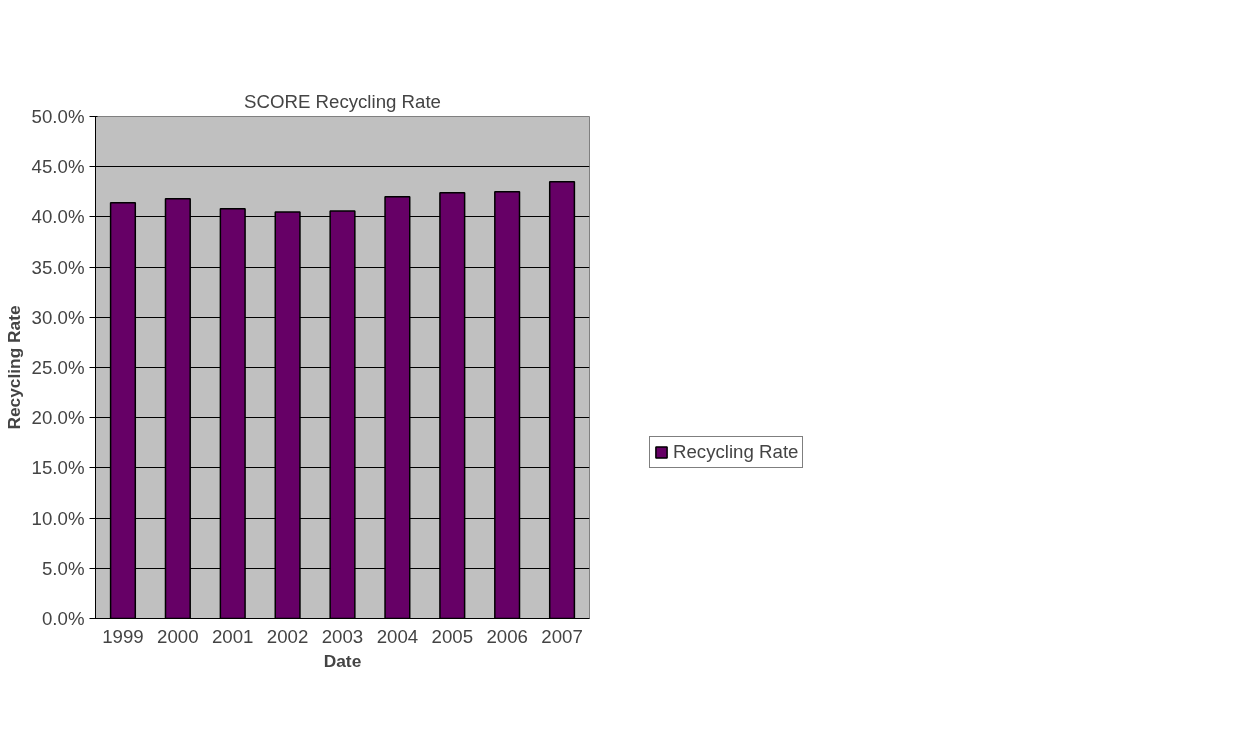  What do you see at coordinates (232, 636) in the screenshot?
I see `x-tick-label: 2001` at bounding box center [232, 636].